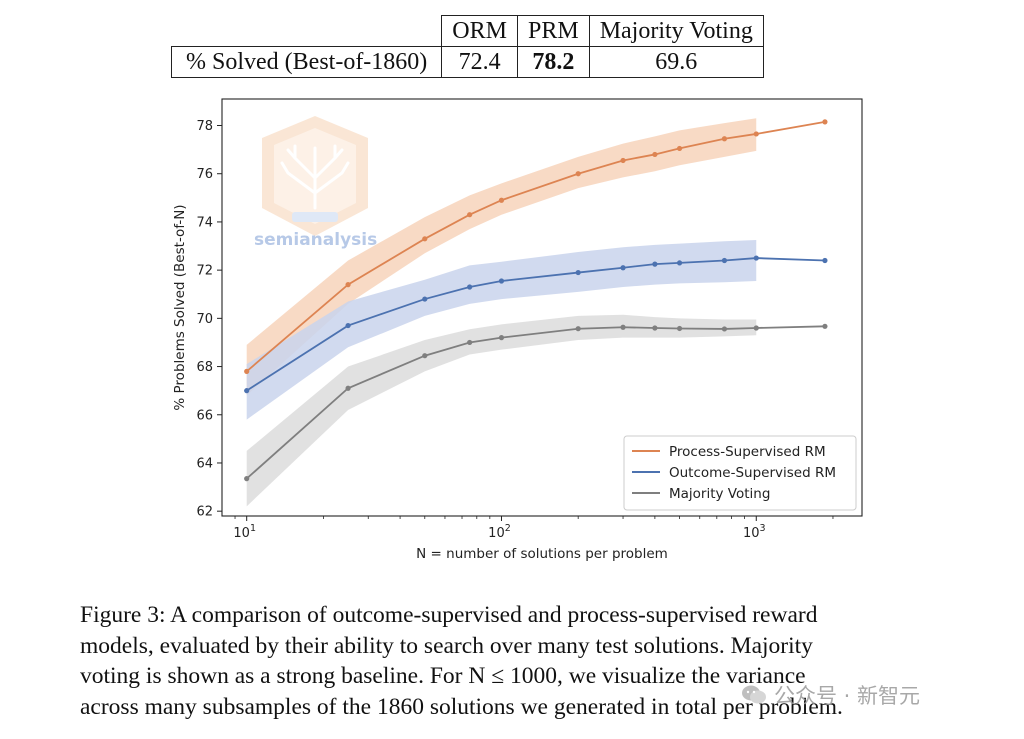 Image resolution: width=1024 pixels, height=739 pixels. Describe the element at coordinates (204, 319) in the screenshot. I see `y-tick-label: 70` at that location.